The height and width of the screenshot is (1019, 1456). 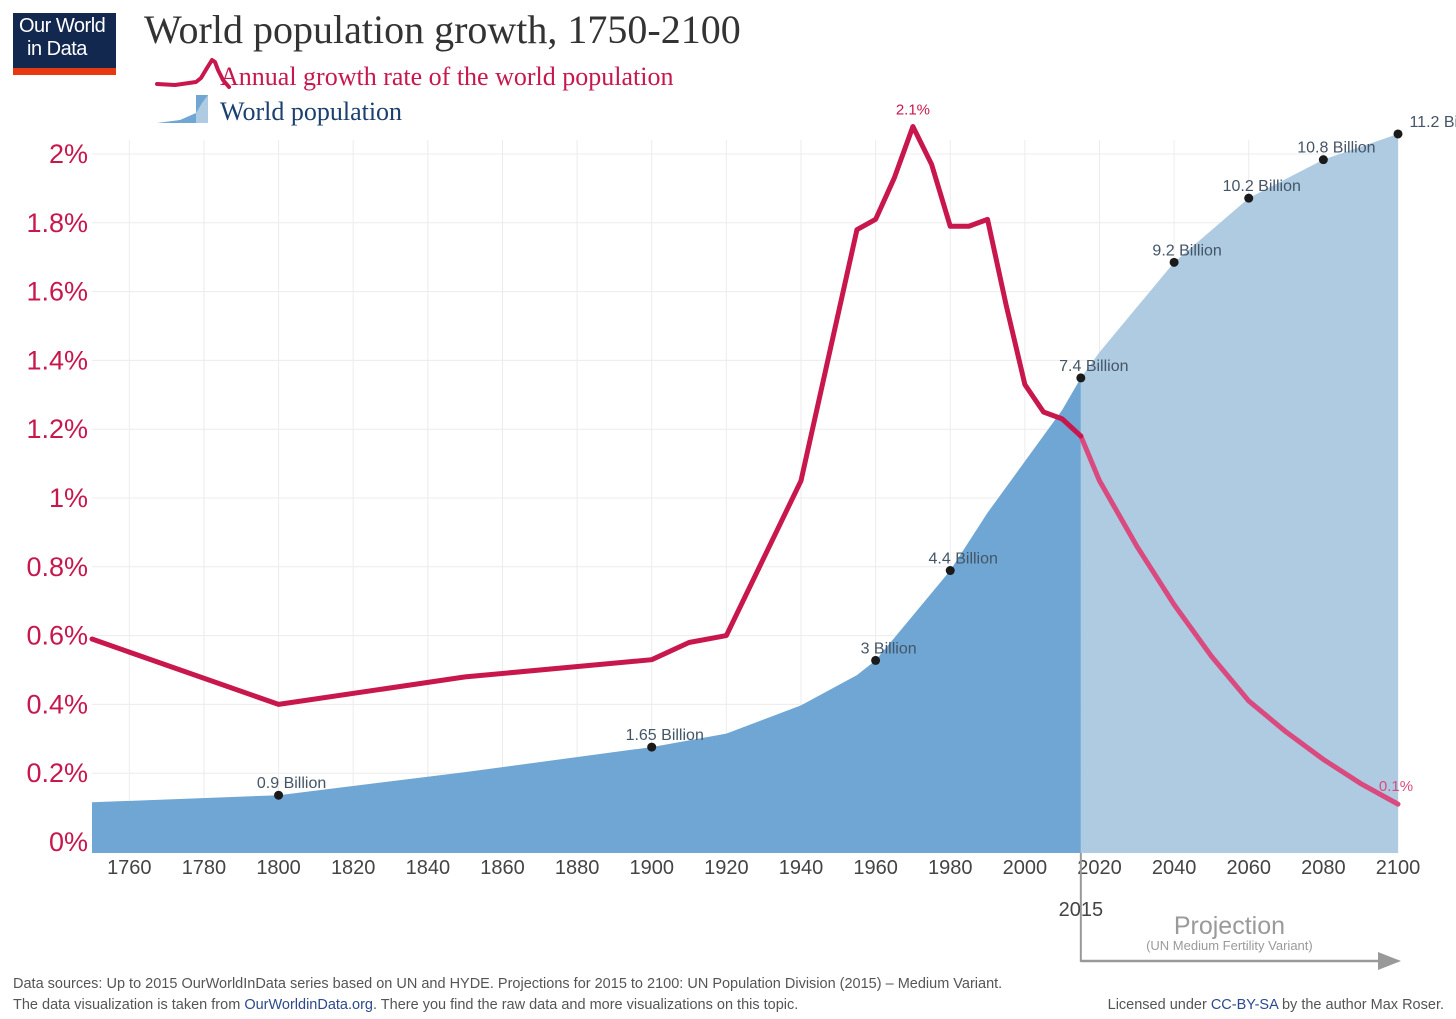 I want to click on x-tick-label: 1900, so click(x=651, y=868).